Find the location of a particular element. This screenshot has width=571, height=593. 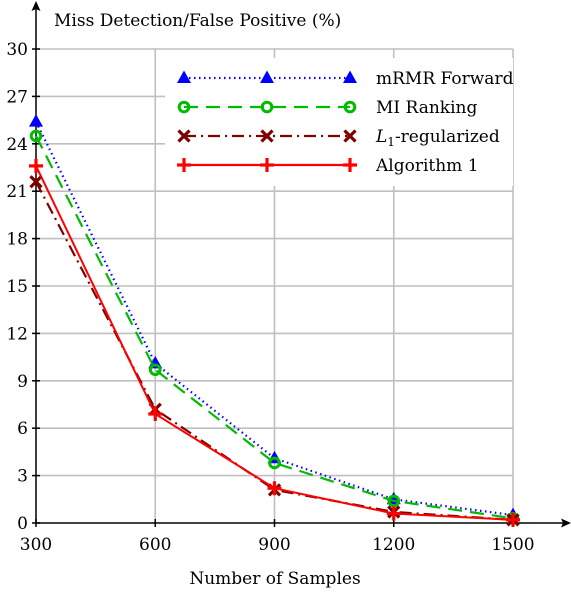

data-point-x is located at coordinates (36, 182).